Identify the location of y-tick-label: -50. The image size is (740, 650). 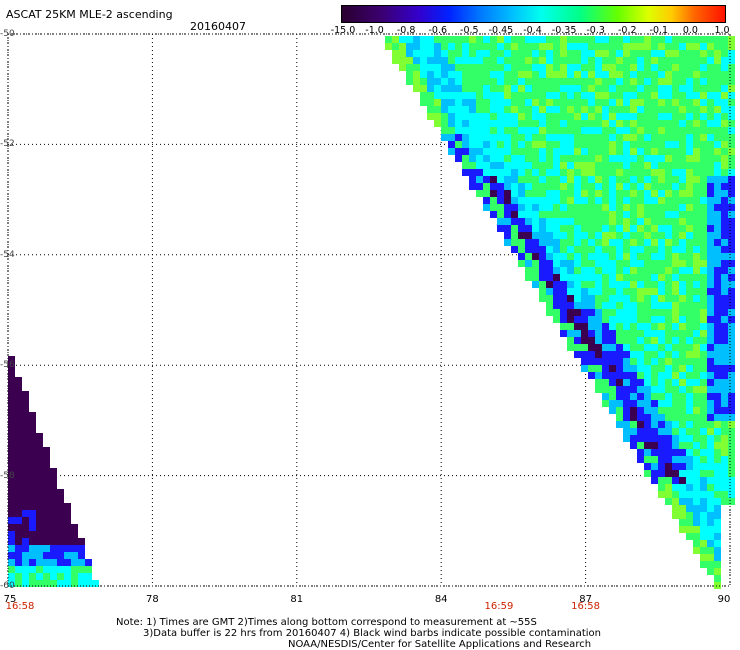
(7, 34).